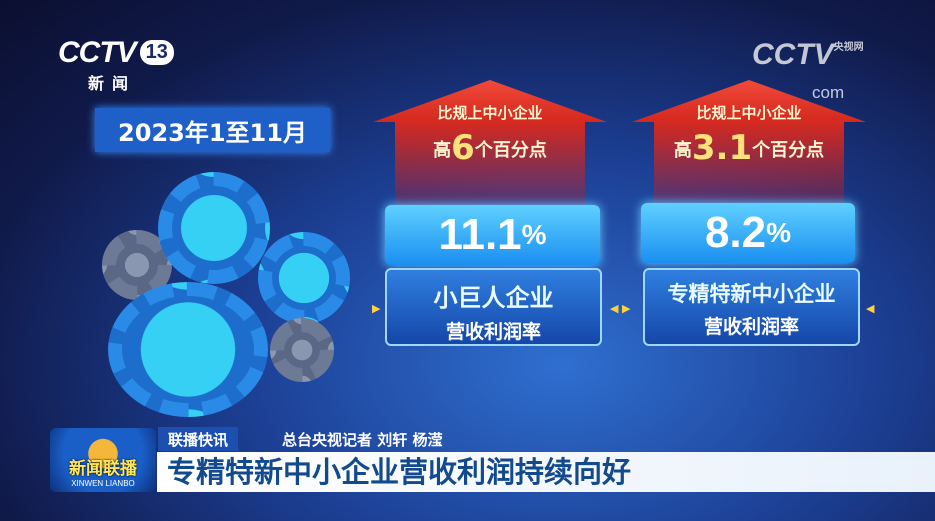 The width and height of the screenshot is (935, 521). What do you see at coordinates (103, 460) in the screenshot?
I see `xinwen-lianbo-logo: 新闻联播 XINWEN LIANBO` at bounding box center [103, 460].